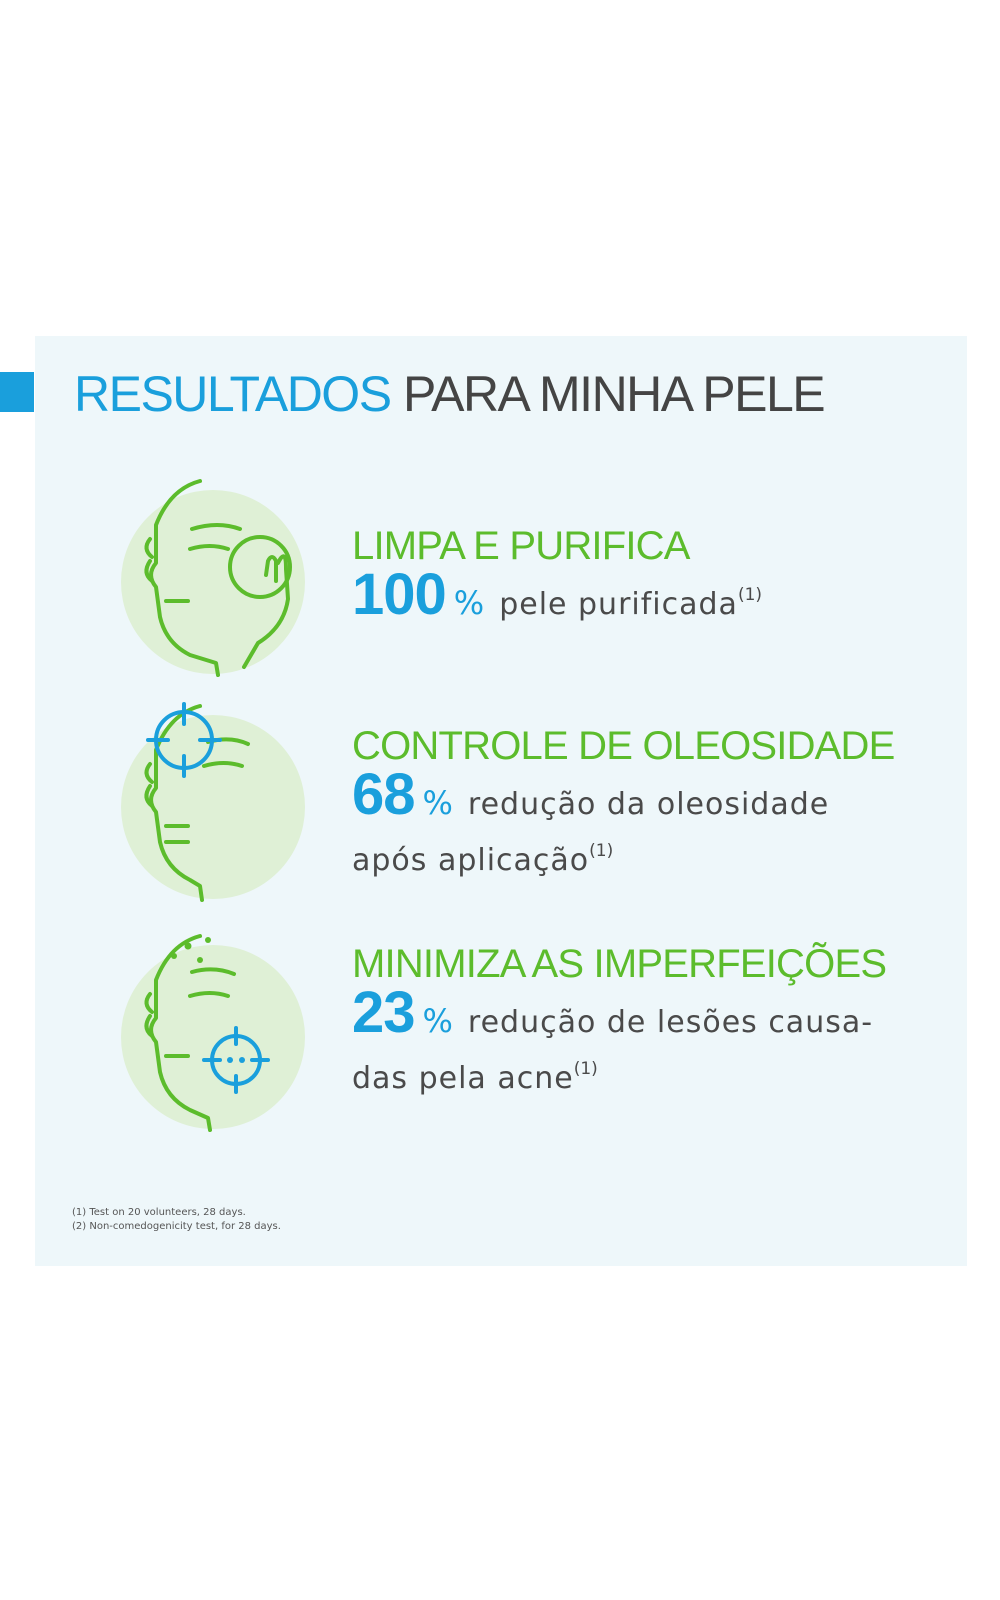 This screenshot has width=1000, height=1600. What do you see at coordinates (384, 1012) in the screenshot?
I see `benefit-value-3: 23` at bounding box center [384, 1012].